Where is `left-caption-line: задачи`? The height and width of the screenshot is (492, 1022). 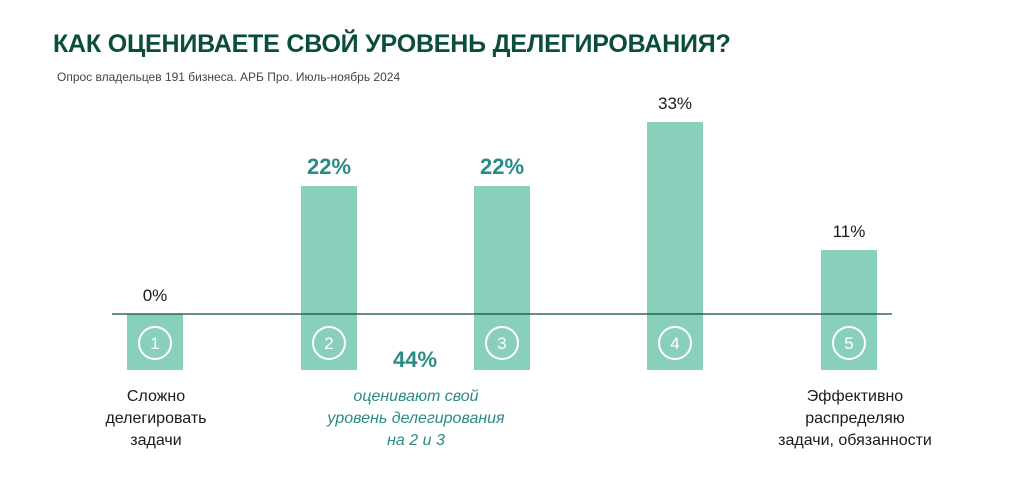
left-caption-line: задачи is located at coordinates (156, 440).